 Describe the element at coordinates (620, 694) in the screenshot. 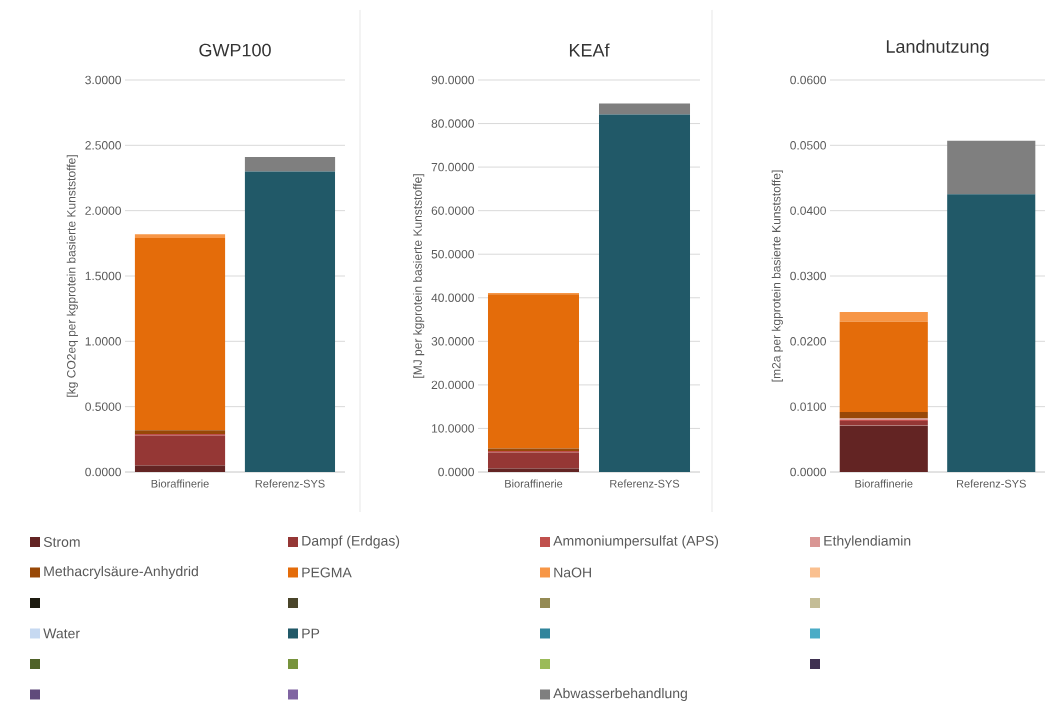

I see `legend-label: Abwasserbehandlung` at that location.